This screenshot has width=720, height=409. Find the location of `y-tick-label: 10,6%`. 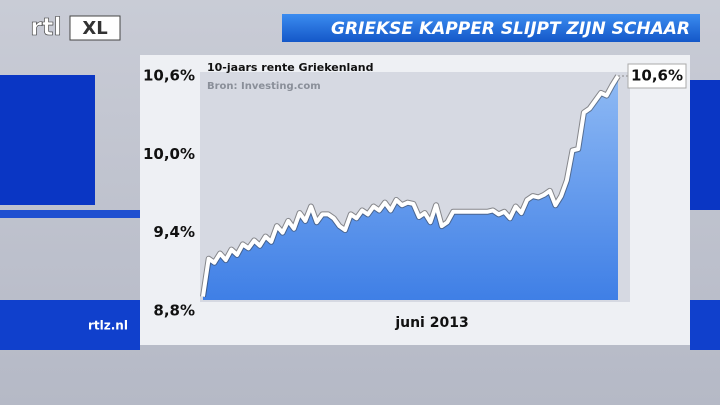

y-tick-label: 10,6% is located at coordinates (169, 76).